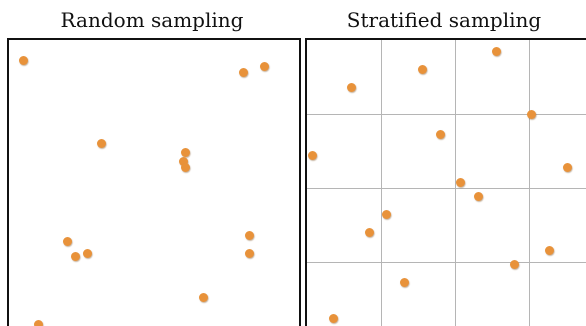  I want to click on stratified-sampling-title: Stratified sampling, so click(444, 20).